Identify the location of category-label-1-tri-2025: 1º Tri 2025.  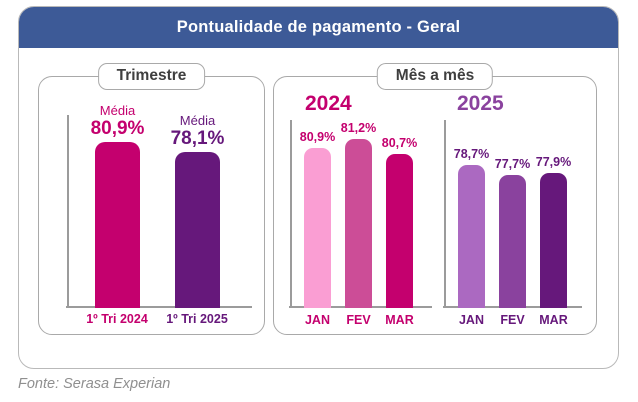
(197, 319).